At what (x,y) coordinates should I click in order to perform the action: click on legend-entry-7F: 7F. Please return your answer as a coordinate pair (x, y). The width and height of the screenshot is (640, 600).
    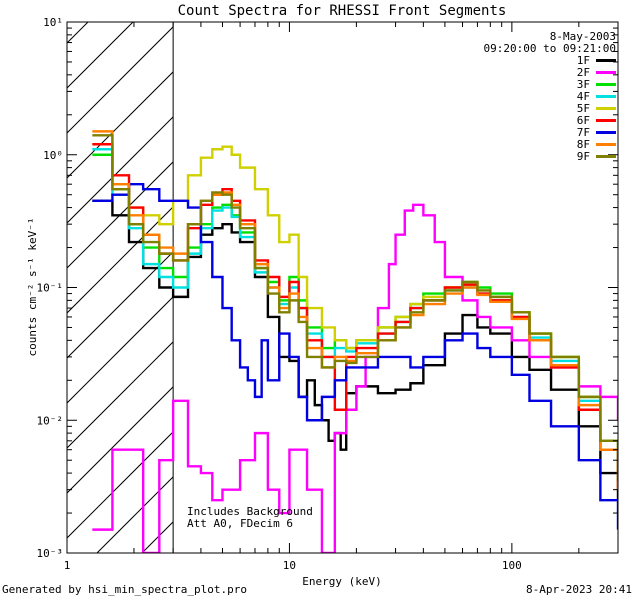
    Looking at the image, I should click on (550, 132).